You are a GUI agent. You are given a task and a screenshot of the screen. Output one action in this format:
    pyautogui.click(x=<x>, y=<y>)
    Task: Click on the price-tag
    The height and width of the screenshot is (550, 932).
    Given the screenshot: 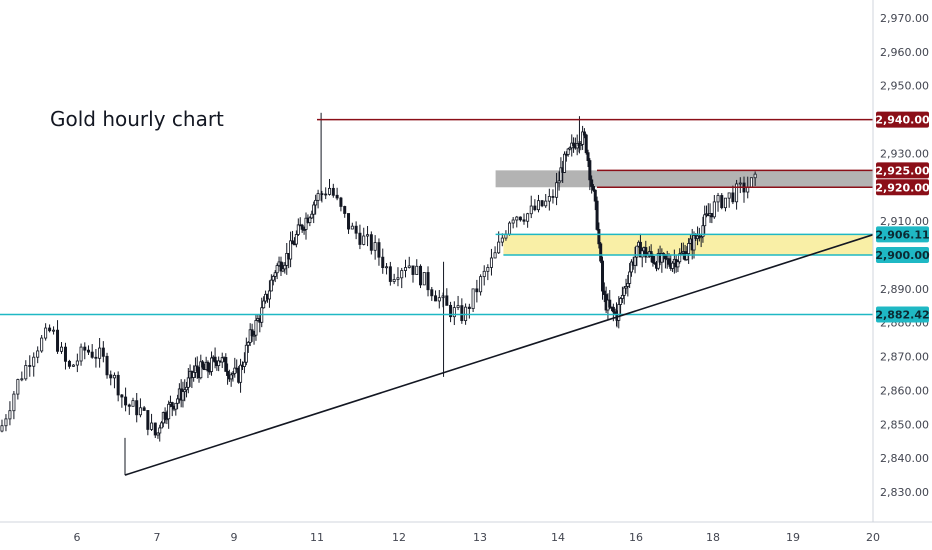 What is the action you would take?
    pyautogui.click(x=902, y=255)
    